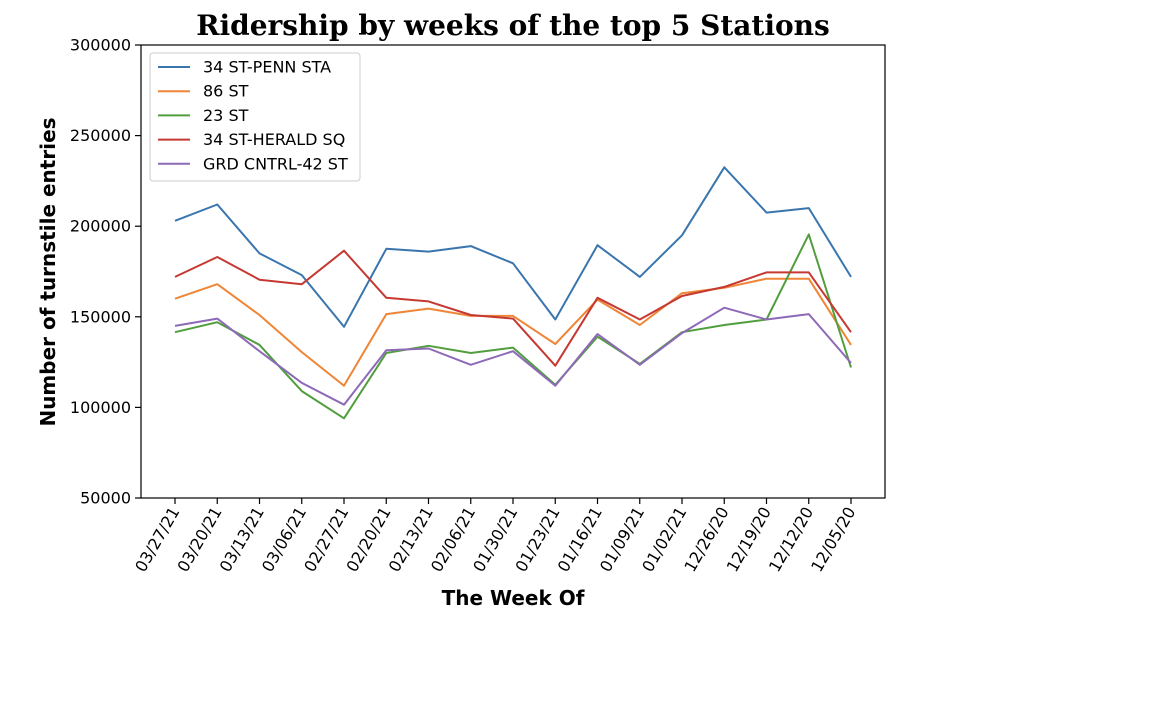  I want to click on legend-label-2: 23 ST, so click(226, 115).